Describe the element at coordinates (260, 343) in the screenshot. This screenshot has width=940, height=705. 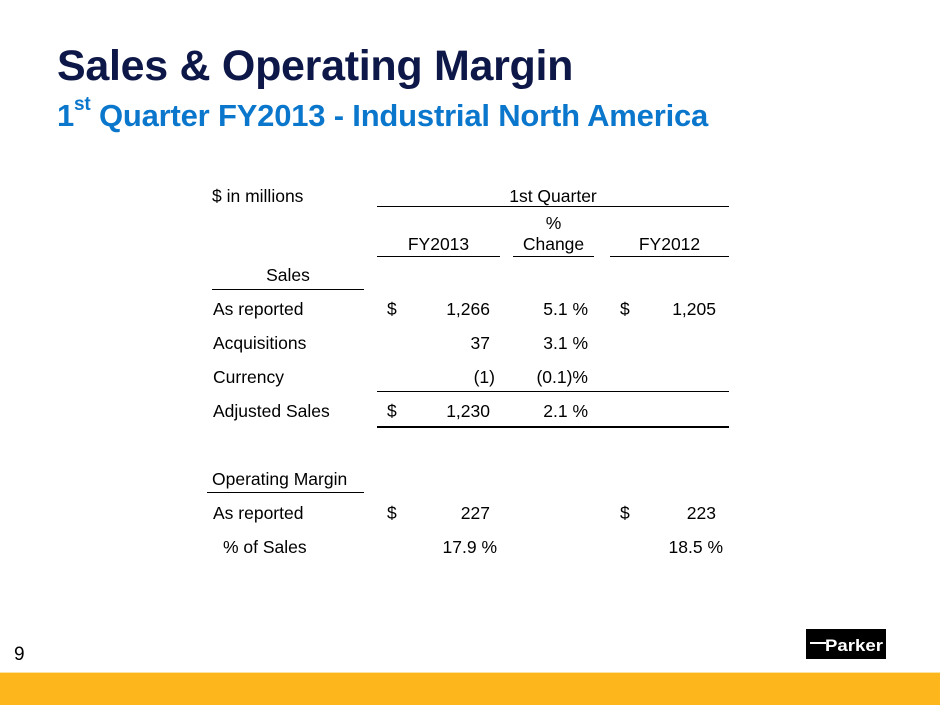
I see `row-label: Acquisitions` at that location.